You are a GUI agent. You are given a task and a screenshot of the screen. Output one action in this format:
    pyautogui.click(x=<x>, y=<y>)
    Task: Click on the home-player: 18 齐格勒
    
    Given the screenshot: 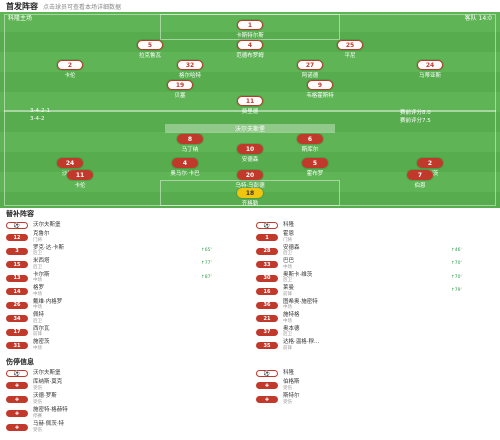 What is the action you would take?
    pyautogui.click(x=250, y=197)
    